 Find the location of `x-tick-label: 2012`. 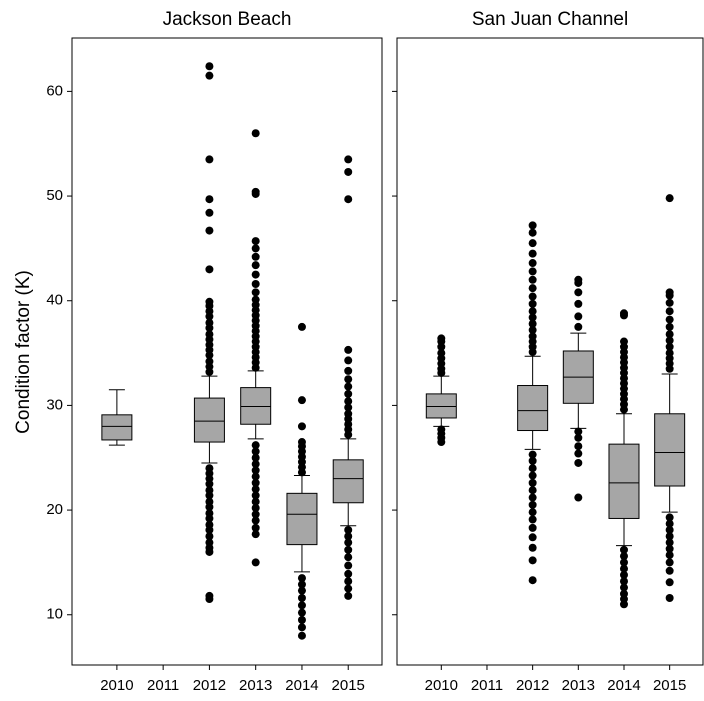

x-tick-label: 2012 is located at coordinates (532, 685).